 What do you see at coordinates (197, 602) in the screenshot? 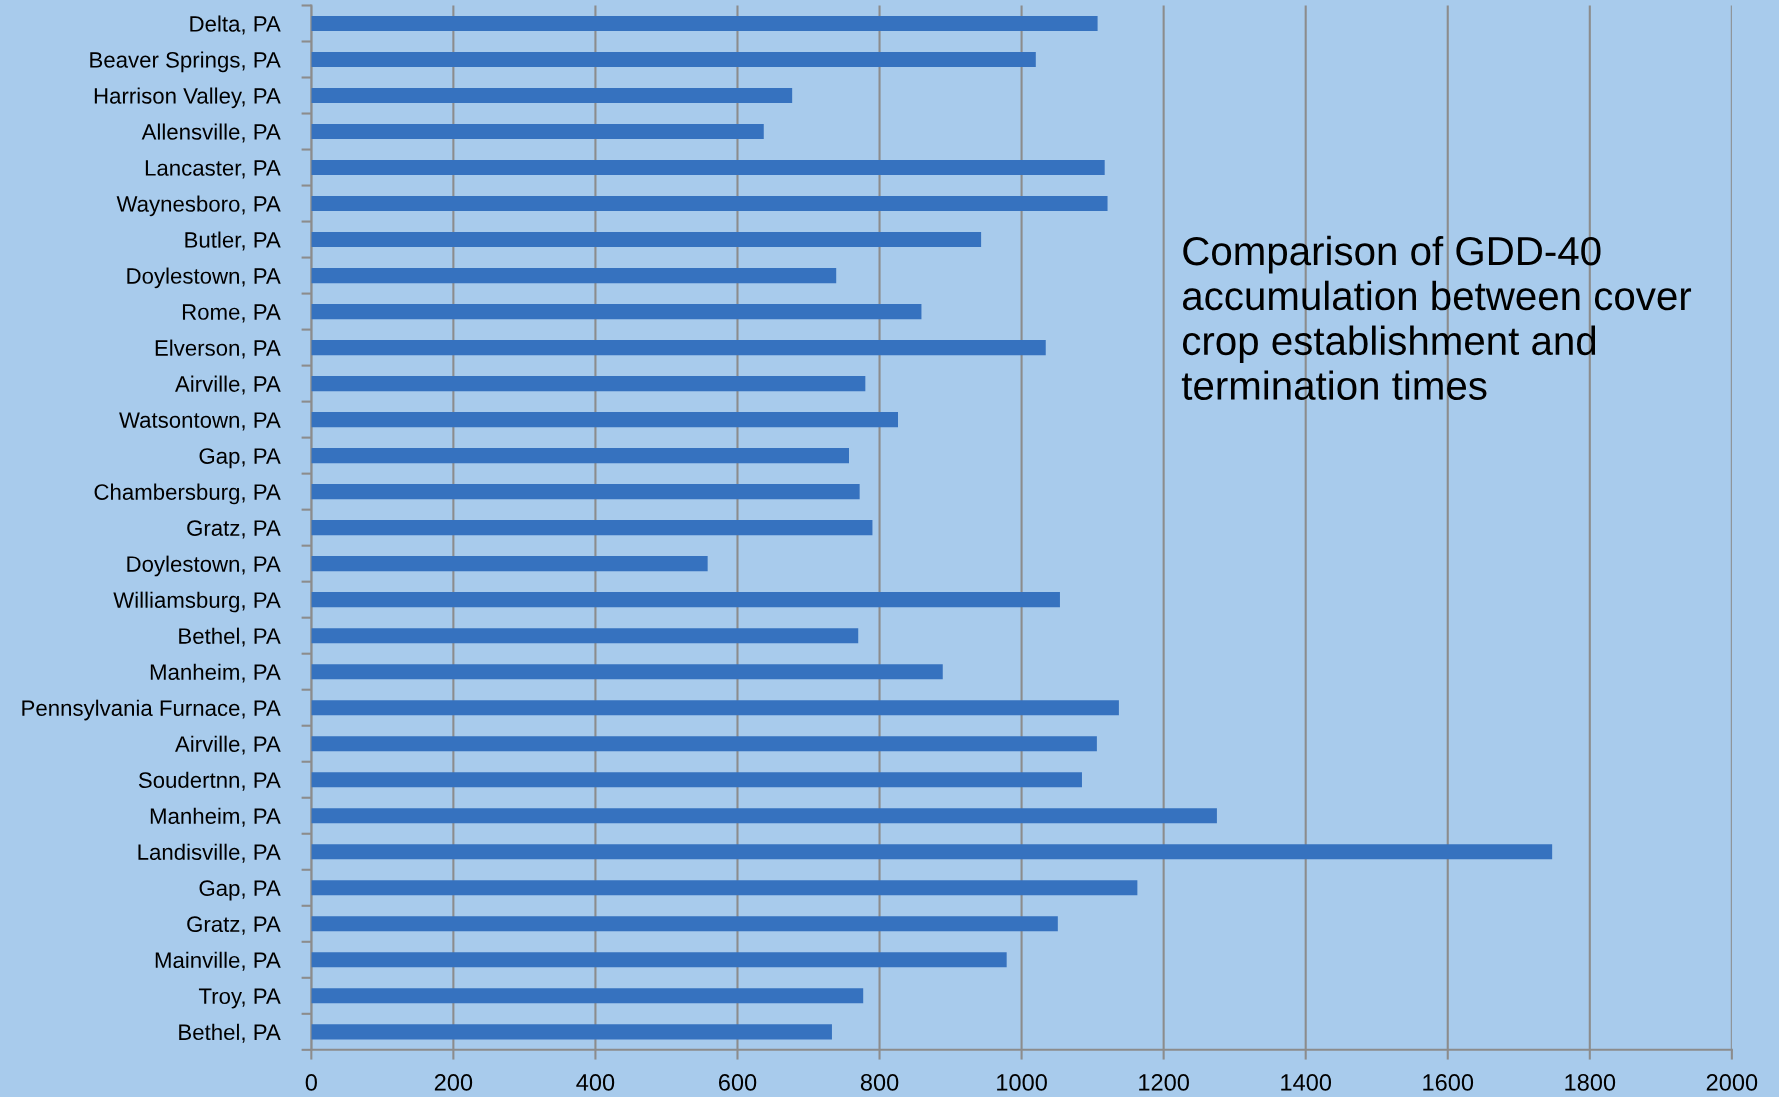
I see `y-tick-label: Williamsburg, PA` at bounding box center [197, 602].